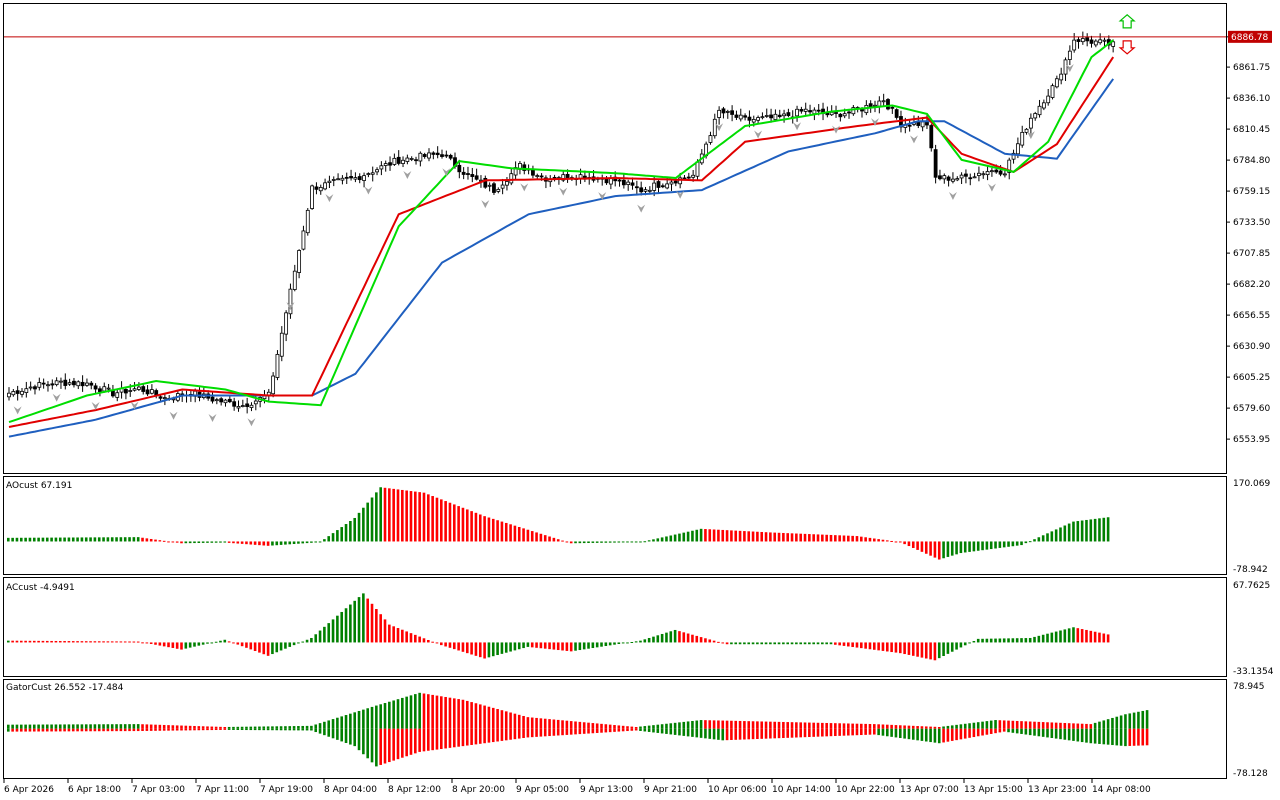 This screenshot has height=800, width=1280. What do you see at coordinates (1251, 409) in the screenshot?
I see `price-tick-label: 6579.60` at bounding box center [1251, 409].